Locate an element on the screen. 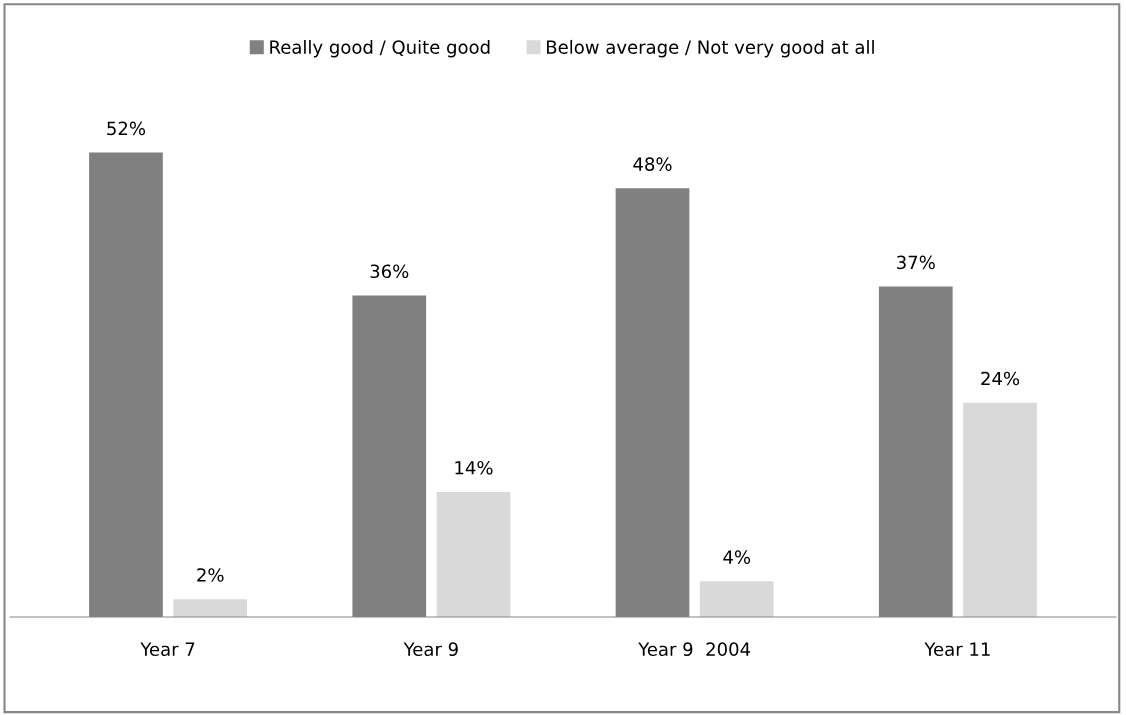 This screenshot has height=715, width=1126. data-label: 24% is located at coordinates (1000, 378).